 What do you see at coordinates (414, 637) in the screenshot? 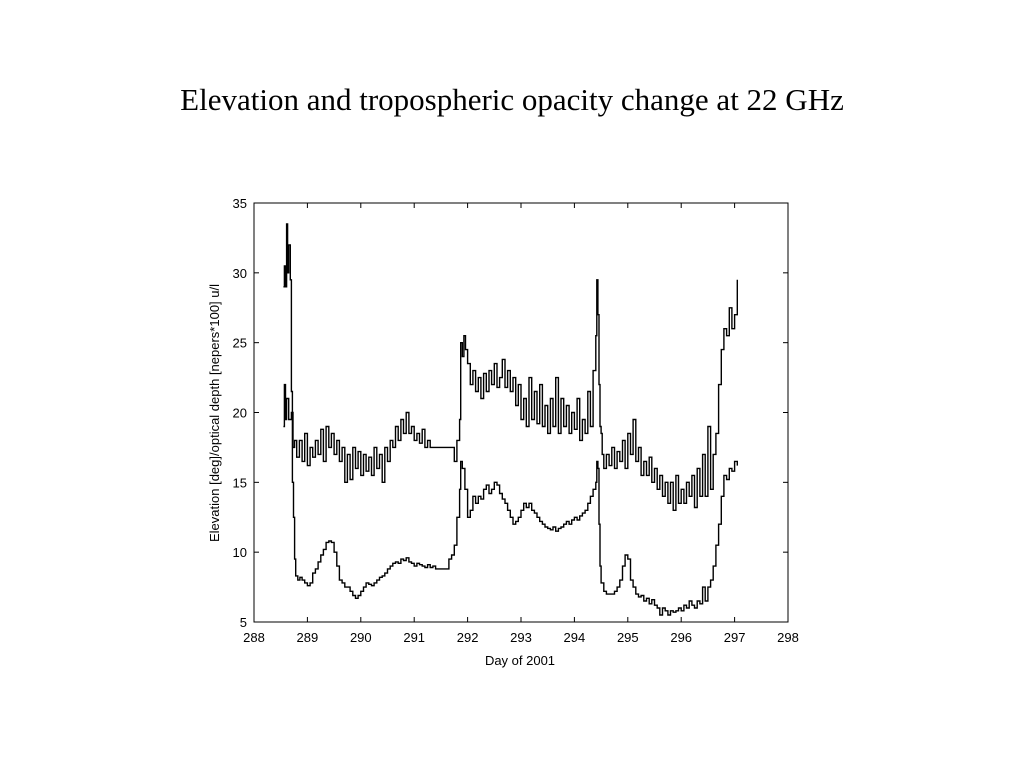
I see `x-tick-label: 291` at bounding box center [414, 637].